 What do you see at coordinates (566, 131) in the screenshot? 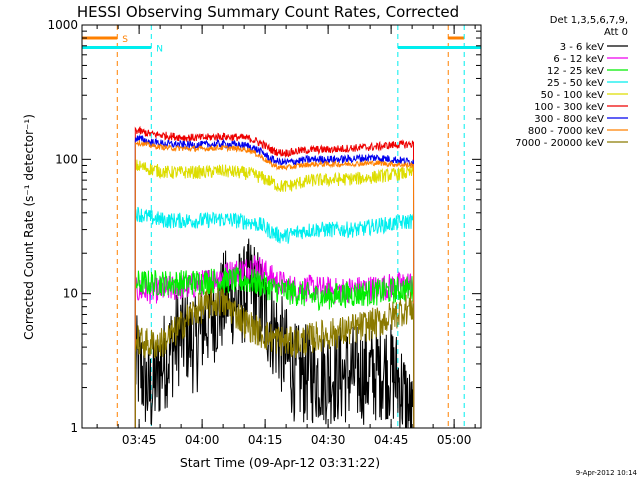
I see `legend-item-label-7: 800 - 7000 keV` at bounding box center [566, 131].